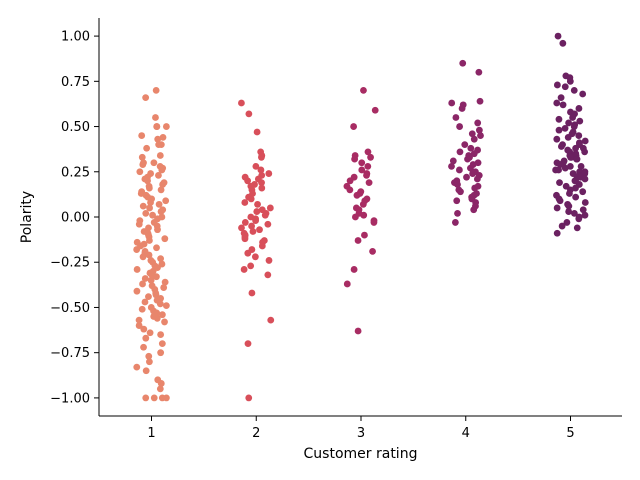  What do you see at coordinates (75, 172) in the screenshot?
I see `y-tick-label: 0.25` at bounding box center [75, 172].